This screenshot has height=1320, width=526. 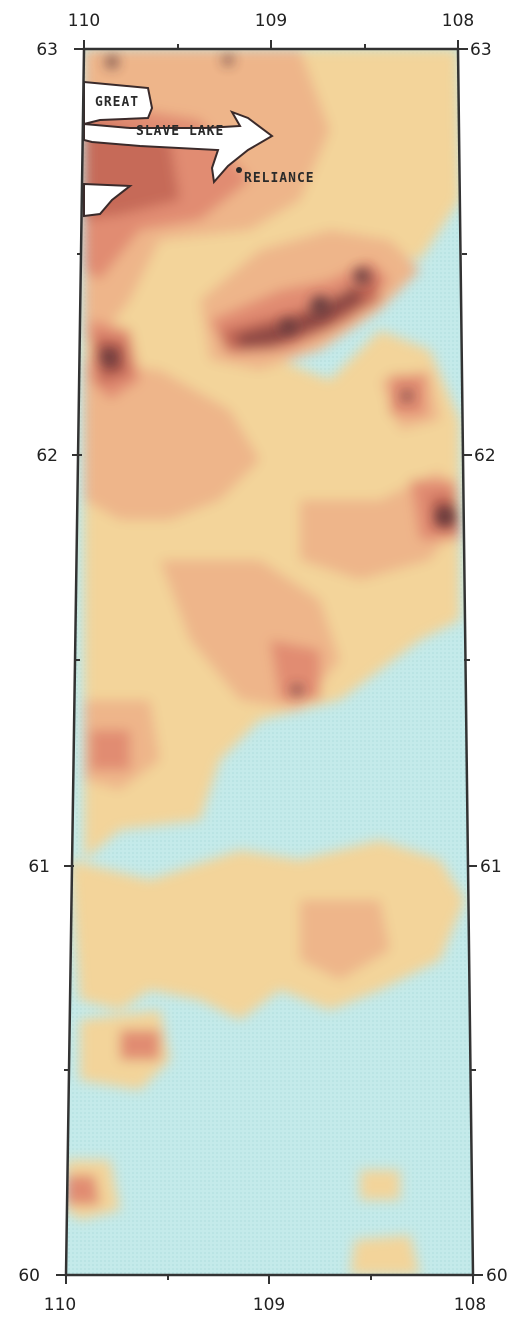 I want to click on left-latitude-label: 61, so click(x=39, y=867).